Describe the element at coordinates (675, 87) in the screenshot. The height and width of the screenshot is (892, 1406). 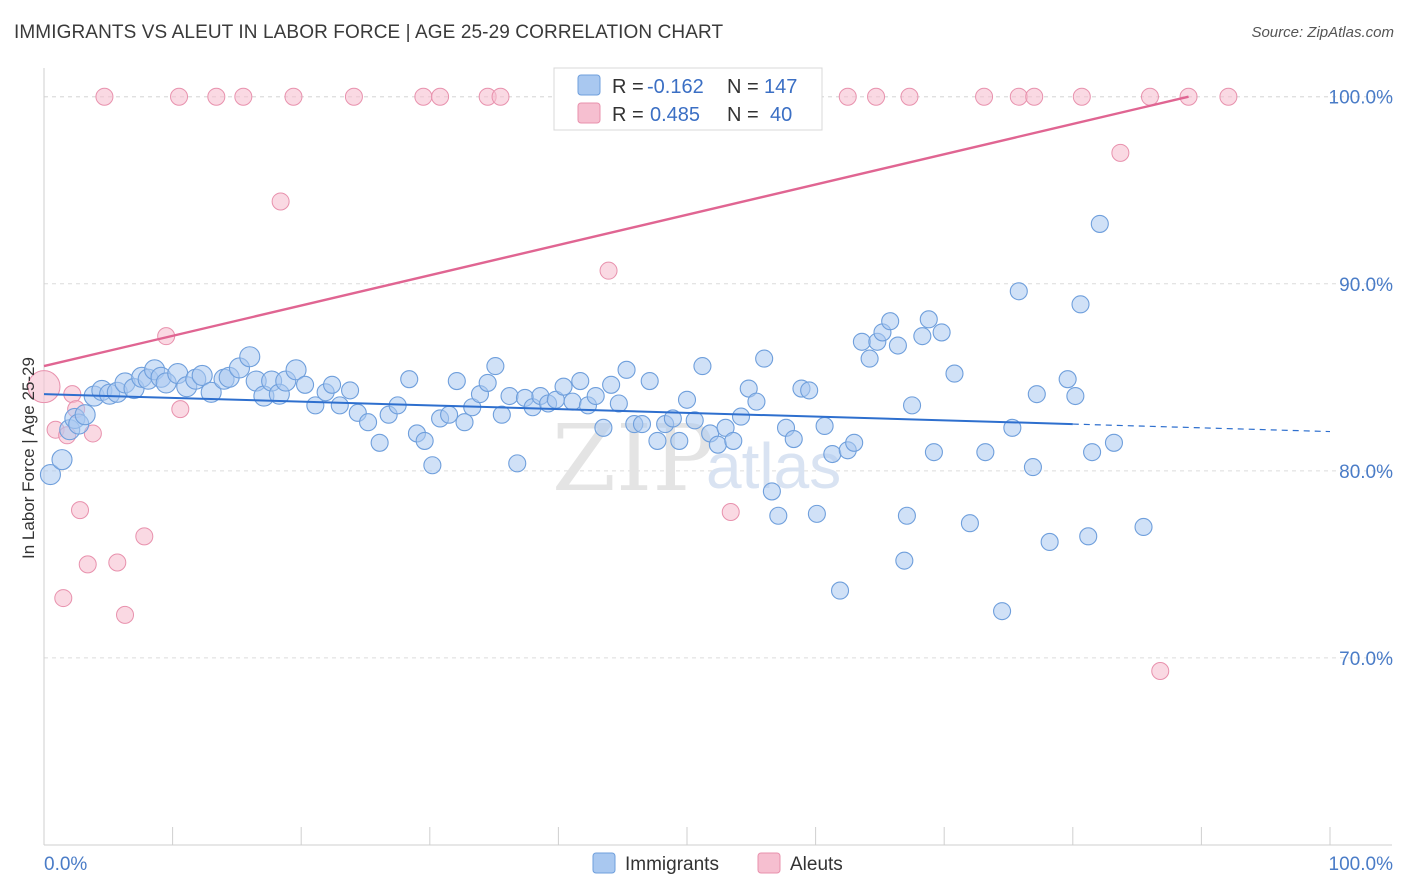
I see `legend-immigrants-r-value: -0.162` at that location.